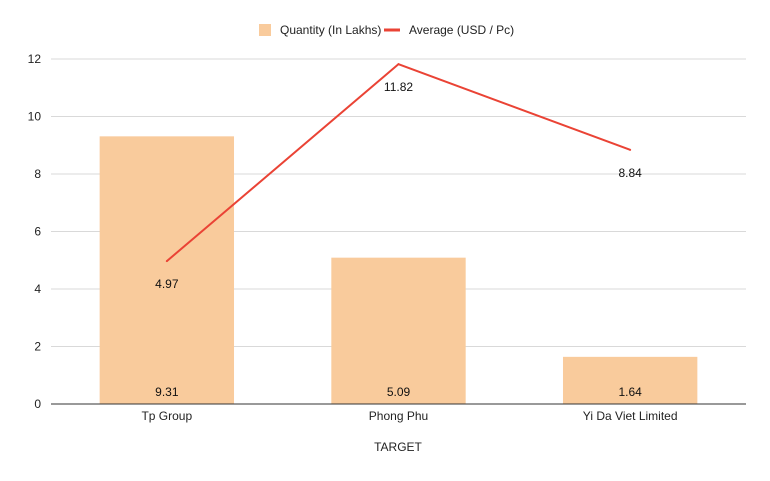 The width and height of the screenshot is (770, 481). What do you see at coordinates (37, 232) in the screenshot?
I see `y-tick-label: 6` at bounding box center [37, 232].